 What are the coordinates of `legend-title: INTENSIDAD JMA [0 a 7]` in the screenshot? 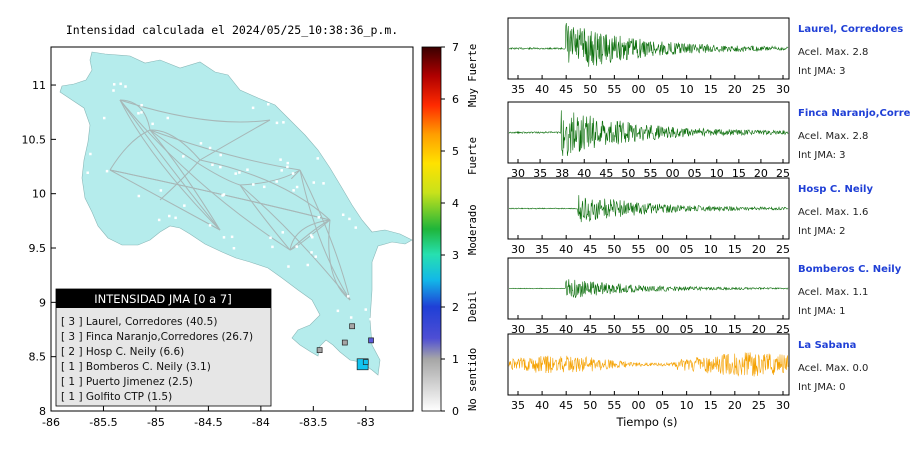 It's located at (162, 299).